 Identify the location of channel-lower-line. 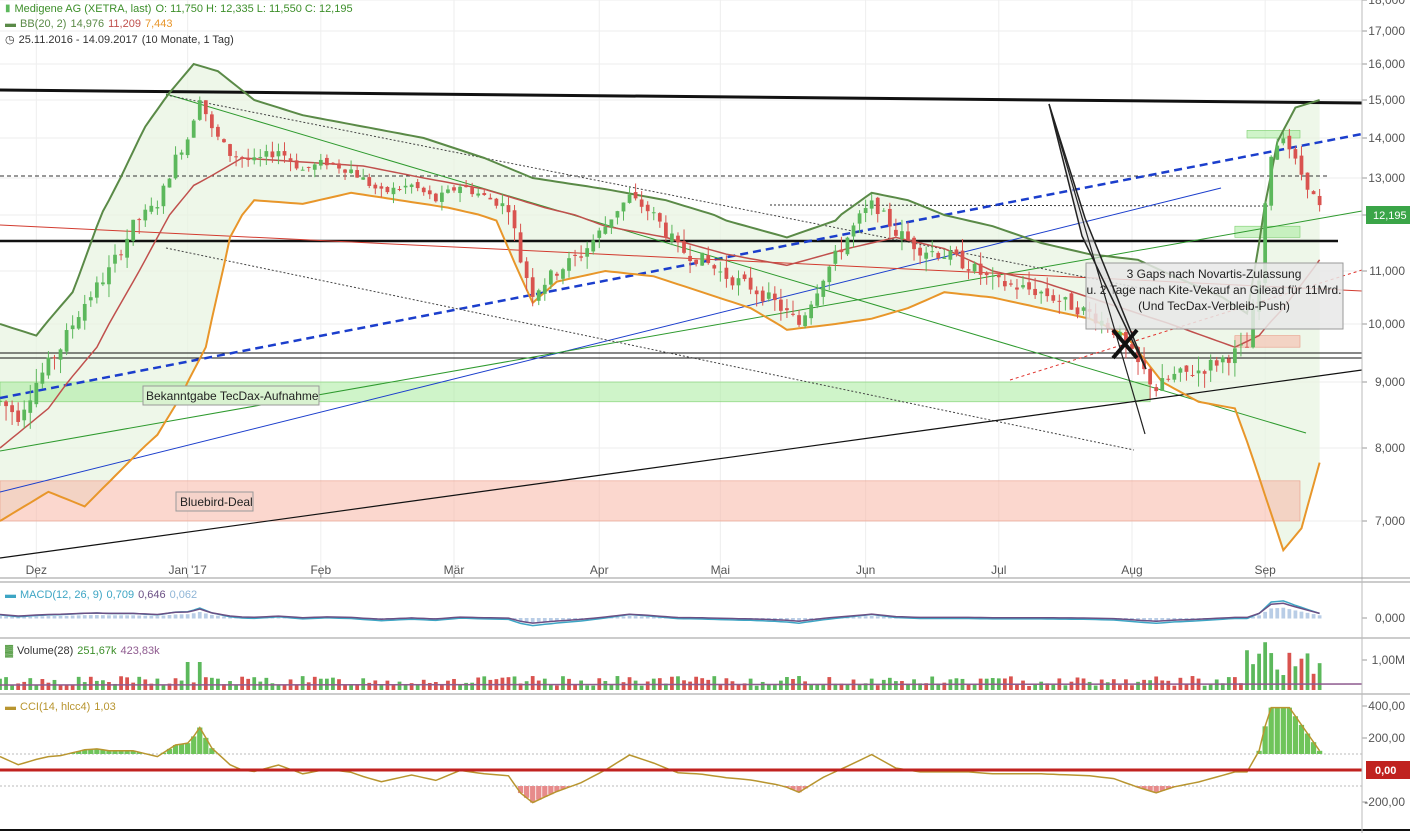
(1097, 269).